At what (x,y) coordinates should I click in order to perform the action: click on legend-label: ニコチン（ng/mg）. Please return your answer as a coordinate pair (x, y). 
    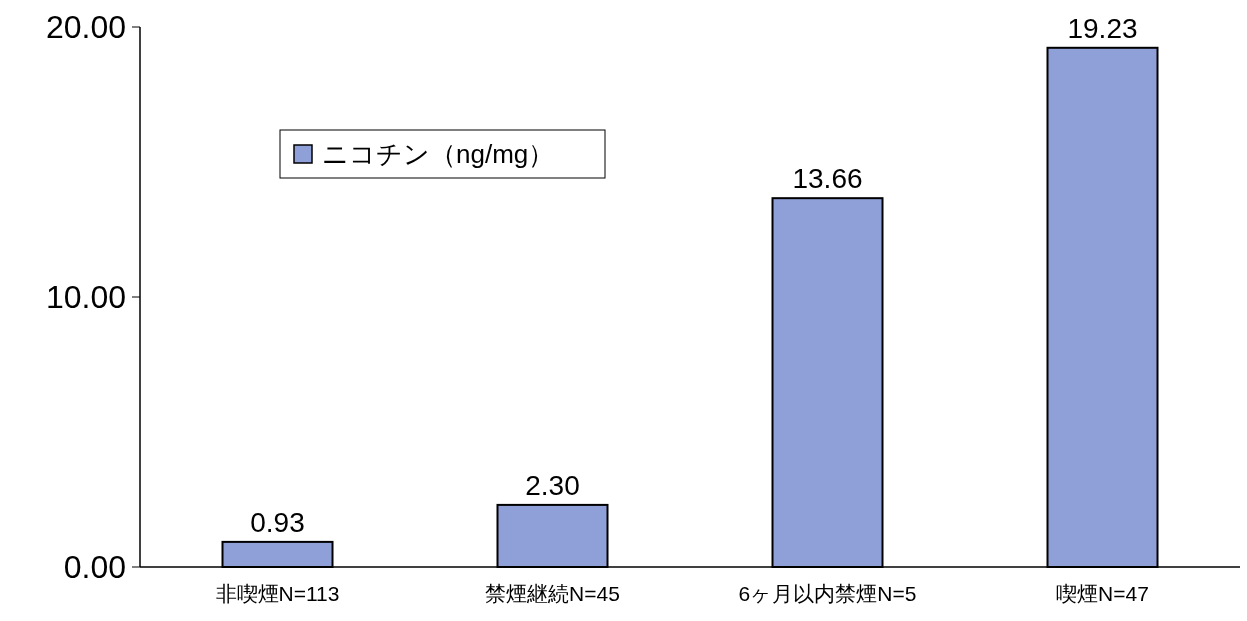
    Looking at the image, I should click on (438, 154).